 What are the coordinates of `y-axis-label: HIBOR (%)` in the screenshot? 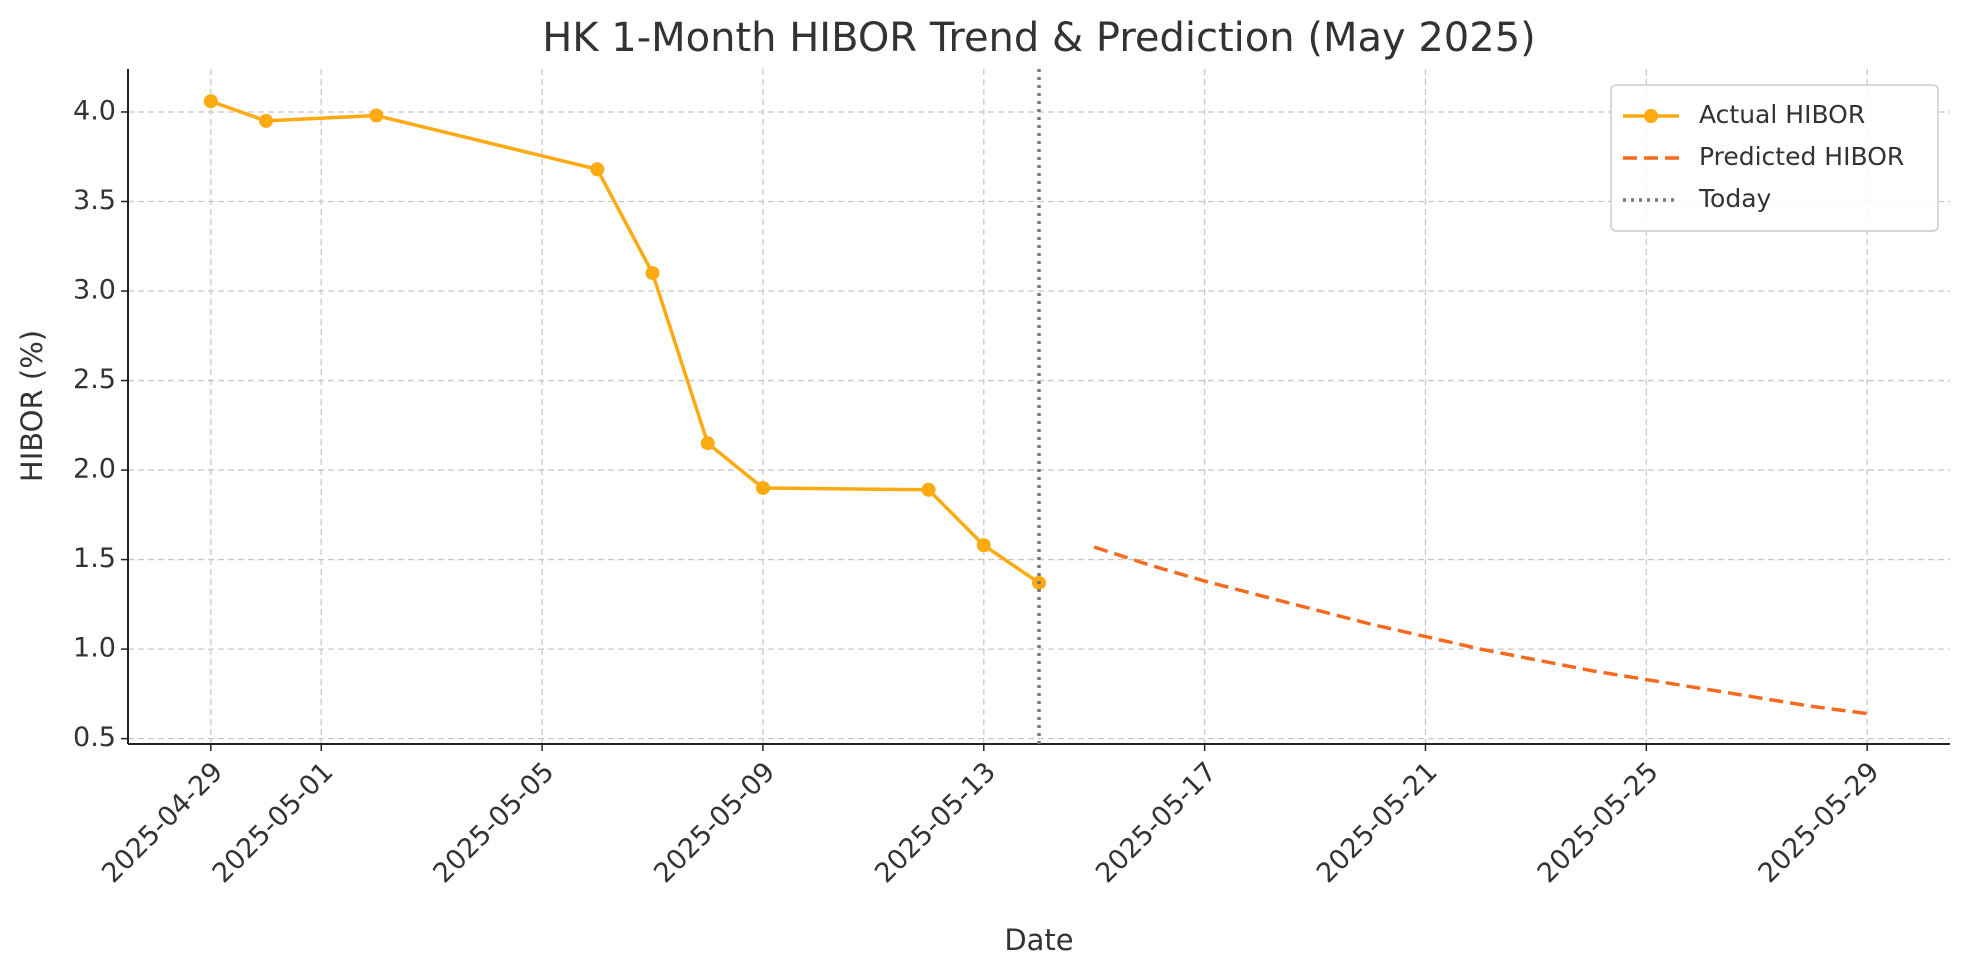 It's located at (32, 406).